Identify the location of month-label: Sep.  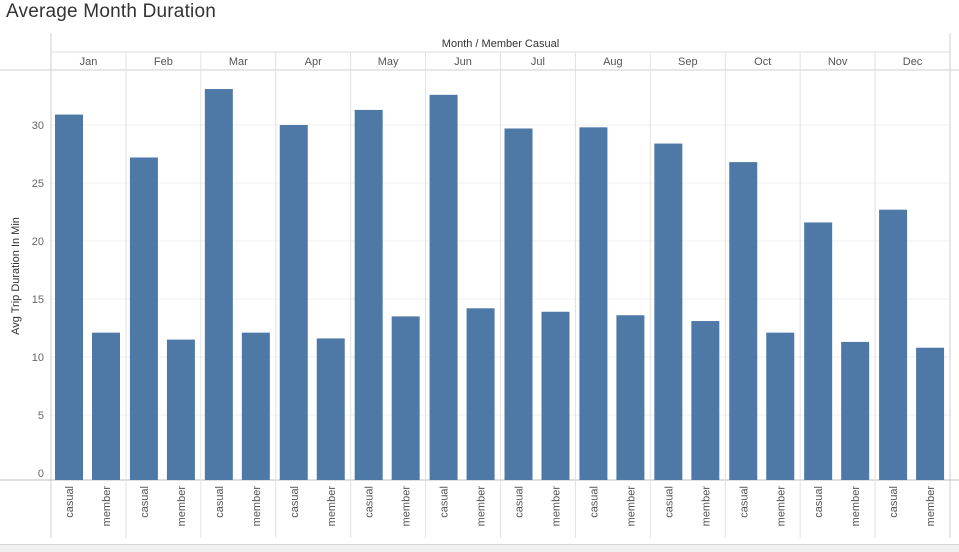
(688, 62).